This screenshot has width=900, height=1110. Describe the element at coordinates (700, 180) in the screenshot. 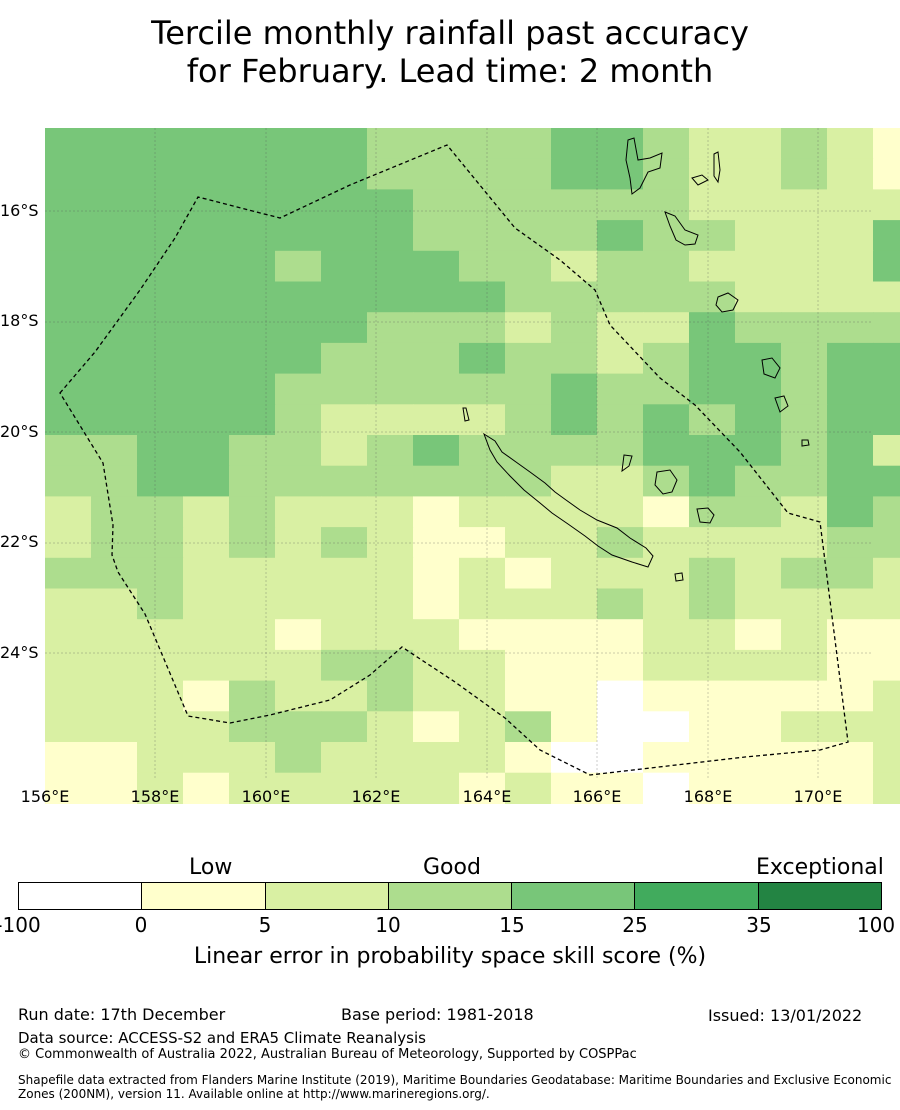

I see `ambae-coast` at that location.